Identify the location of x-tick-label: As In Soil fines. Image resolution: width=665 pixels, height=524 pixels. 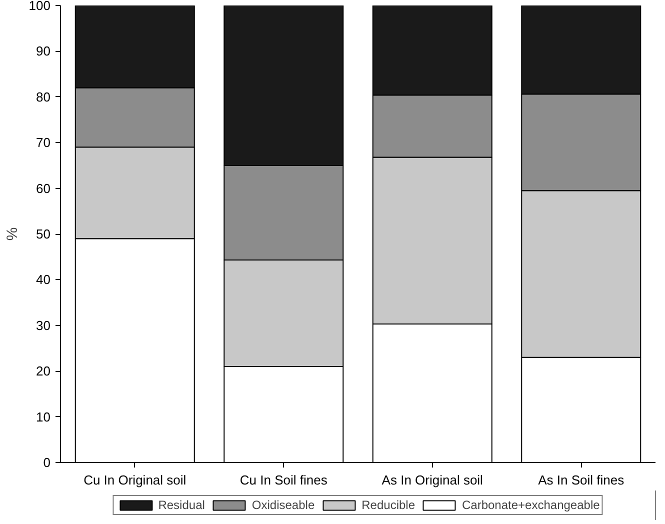
(581, 480).